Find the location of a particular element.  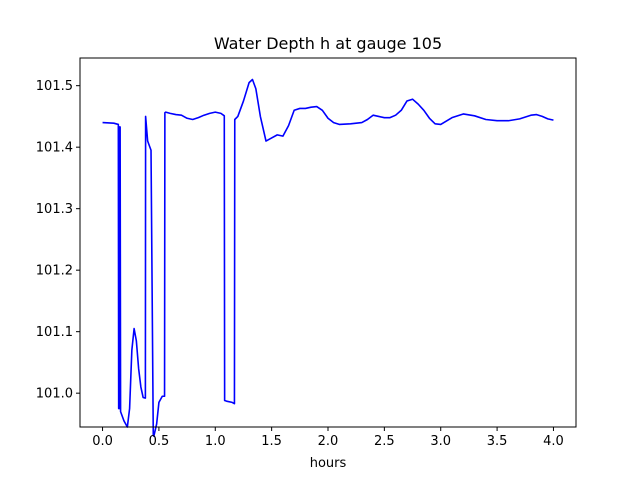

y-tick-label: 101.2 is located at coordinates (54, 271).